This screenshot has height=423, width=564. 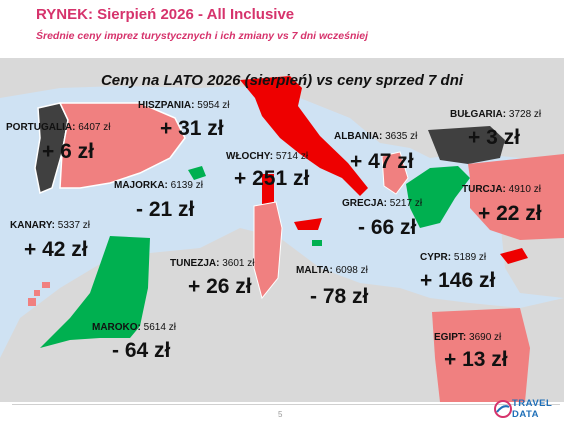 What do you see at coordinates (510, 213) in the screenshot?
I see `change-turcja: + 22 zł` at bounding box center [510, 213].